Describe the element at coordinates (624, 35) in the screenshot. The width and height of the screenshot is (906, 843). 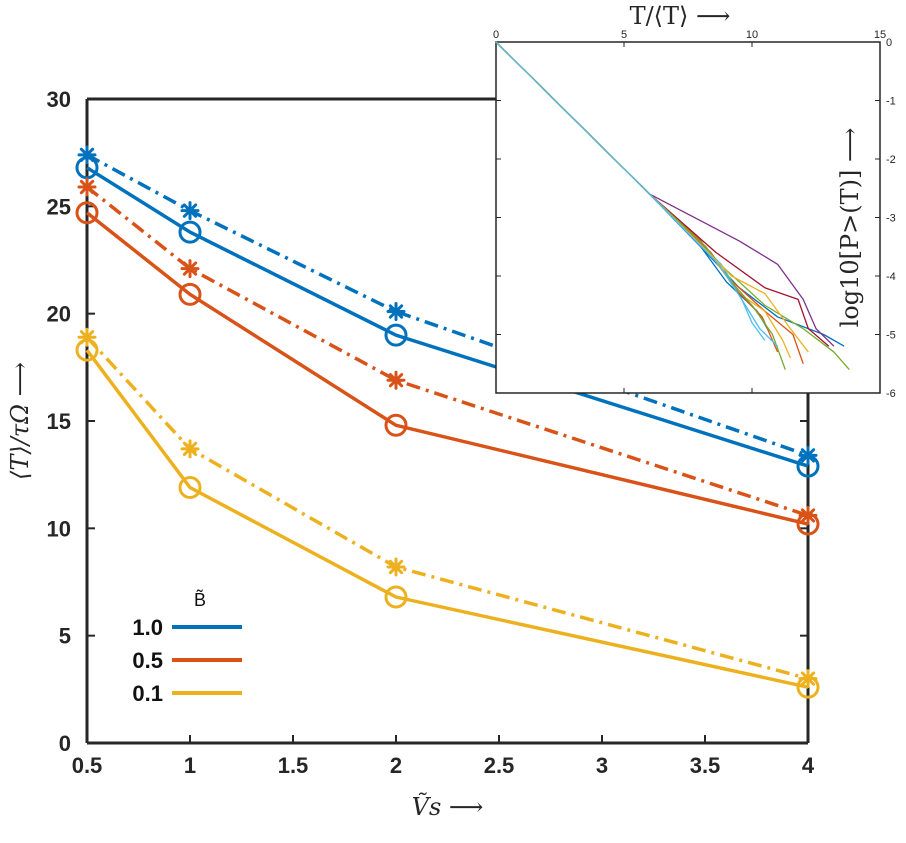
I see `inset-x-tick-label: 5` at that location.